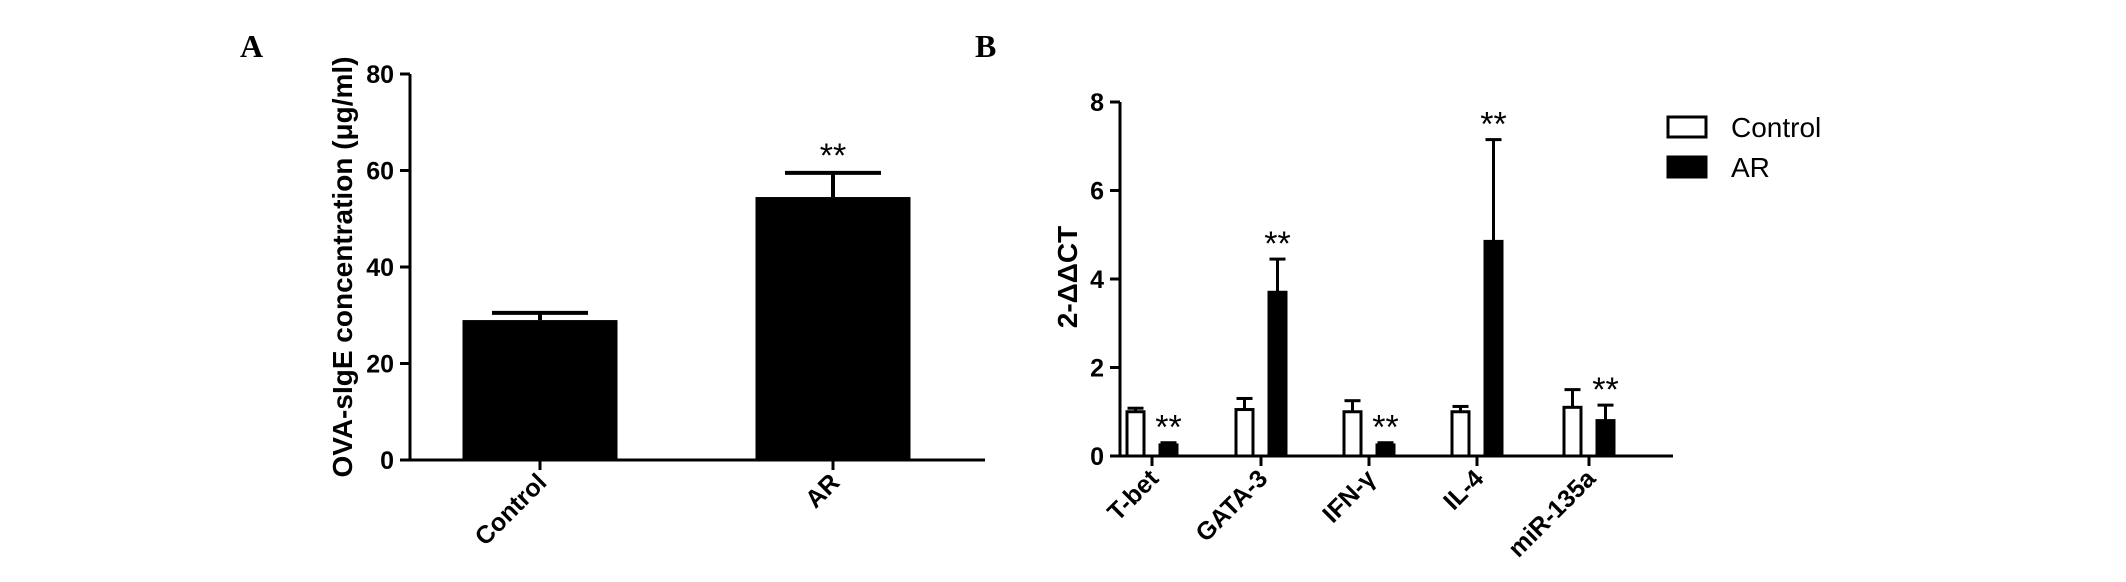 The height and width of the screenshot is (582, 2126). What do you see at coordinates (985, 46) in the screenshot?
I see `panel-b-letter: B` at bounding box center [985, 46].